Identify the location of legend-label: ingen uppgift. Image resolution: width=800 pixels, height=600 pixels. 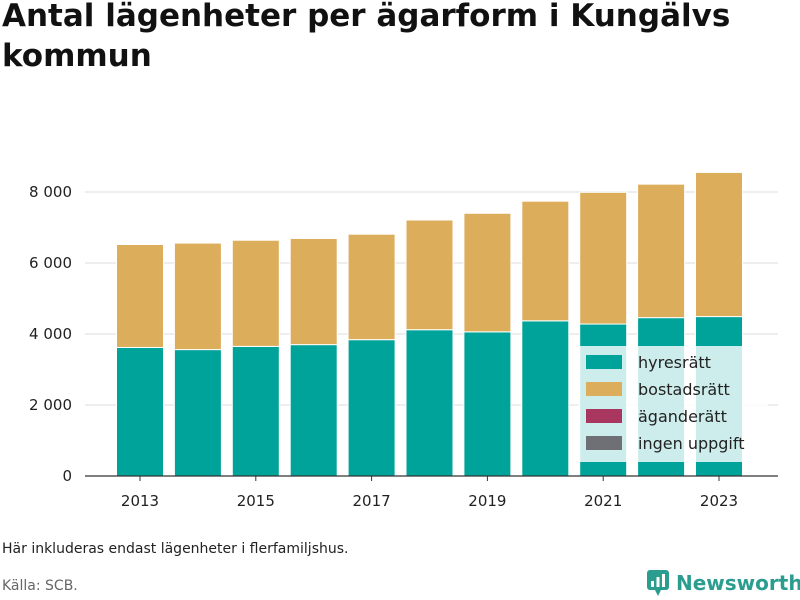
(691, 443).